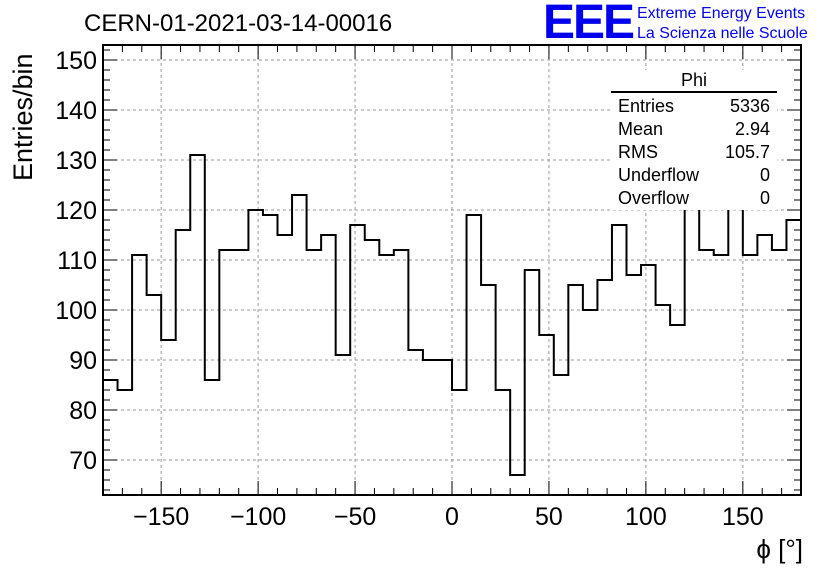 Image resolution: width=836 pixels, height=572 pixels. I want to click on stats-row-overflow: Overflow 0, so click(694, 198).